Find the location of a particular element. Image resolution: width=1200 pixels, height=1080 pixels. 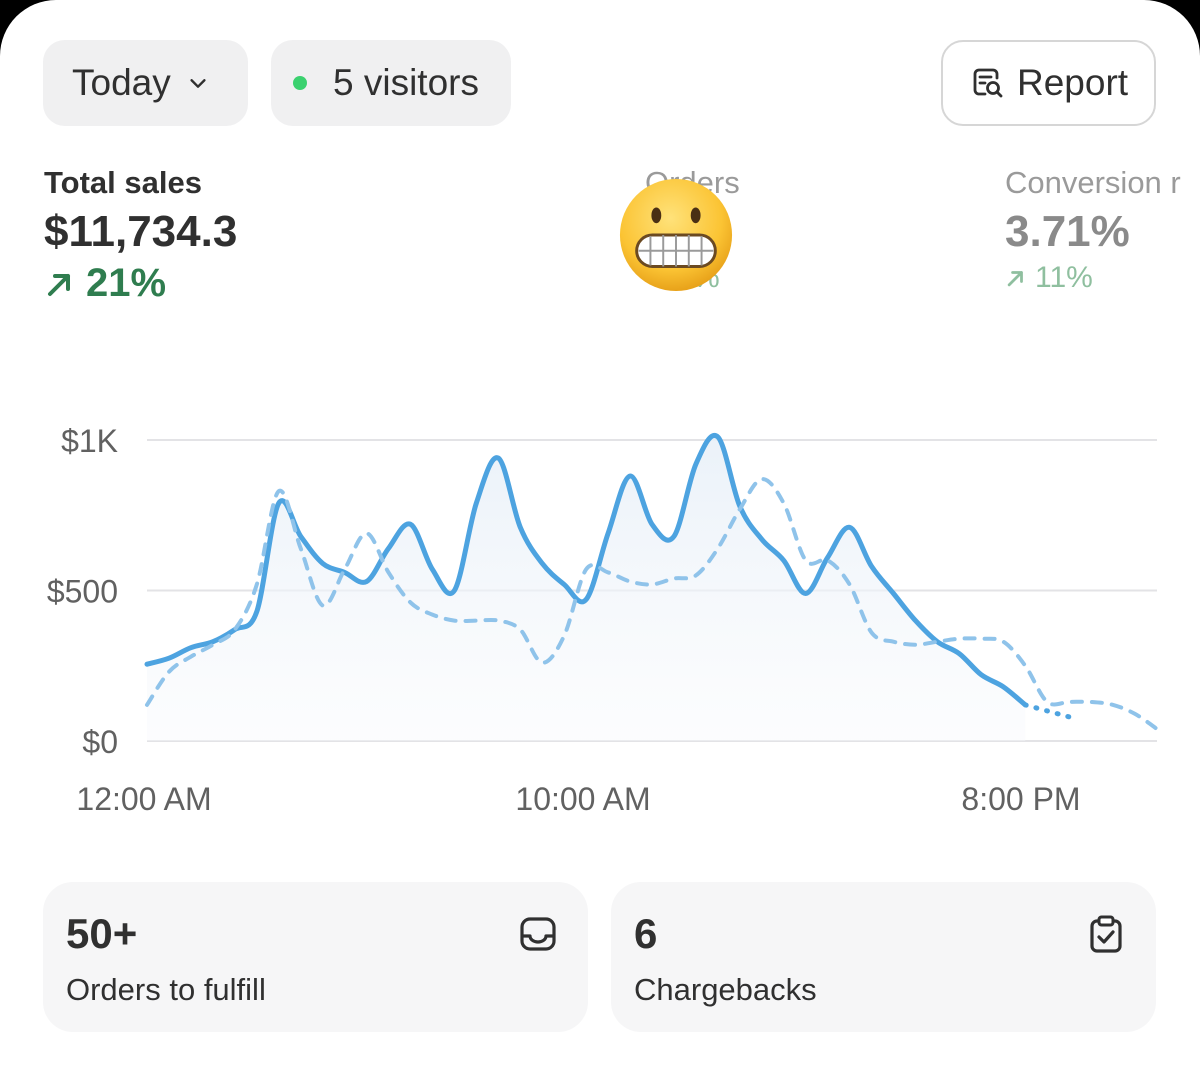

live-dot-icon is located at coordinates (300, 83).